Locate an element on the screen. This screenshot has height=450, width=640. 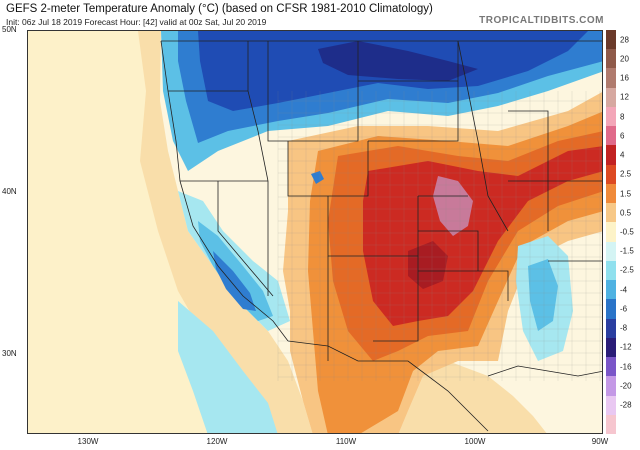
colorbar-label: 1.5 is located at coordinates (626, 194).